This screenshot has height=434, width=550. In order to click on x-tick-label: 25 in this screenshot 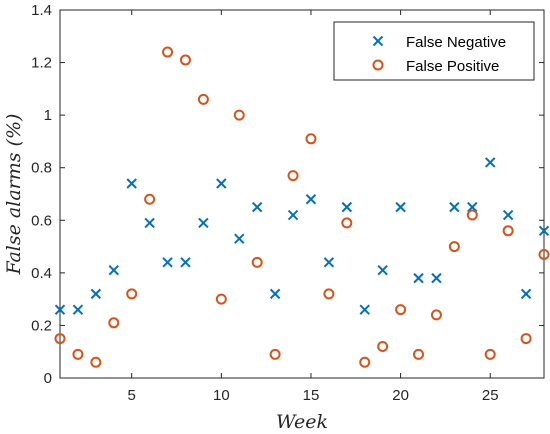, I will do `click(490, 395)`.